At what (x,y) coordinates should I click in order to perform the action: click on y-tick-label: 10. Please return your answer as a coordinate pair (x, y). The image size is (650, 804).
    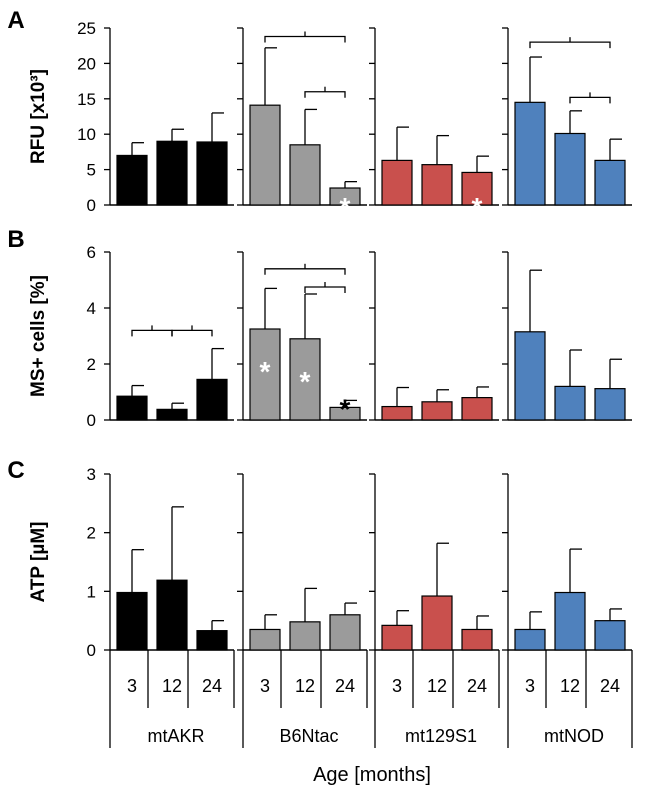
    Looking at the image, I should click on (86, 134).